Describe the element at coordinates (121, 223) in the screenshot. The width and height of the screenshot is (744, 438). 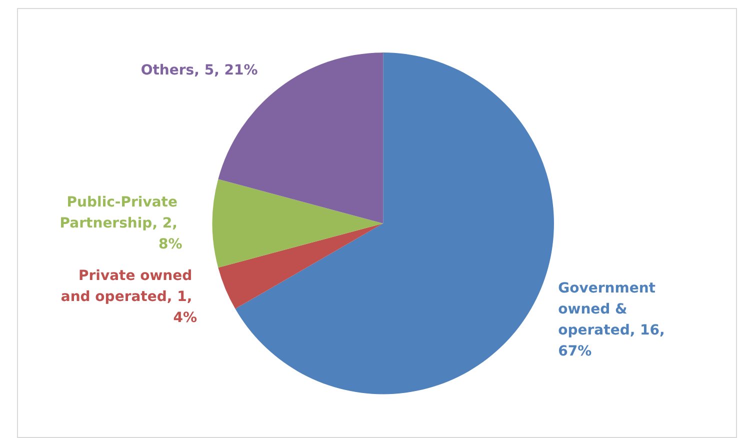
I see `slice-label: Public-Private Partnership, 2, 8%` at that location.